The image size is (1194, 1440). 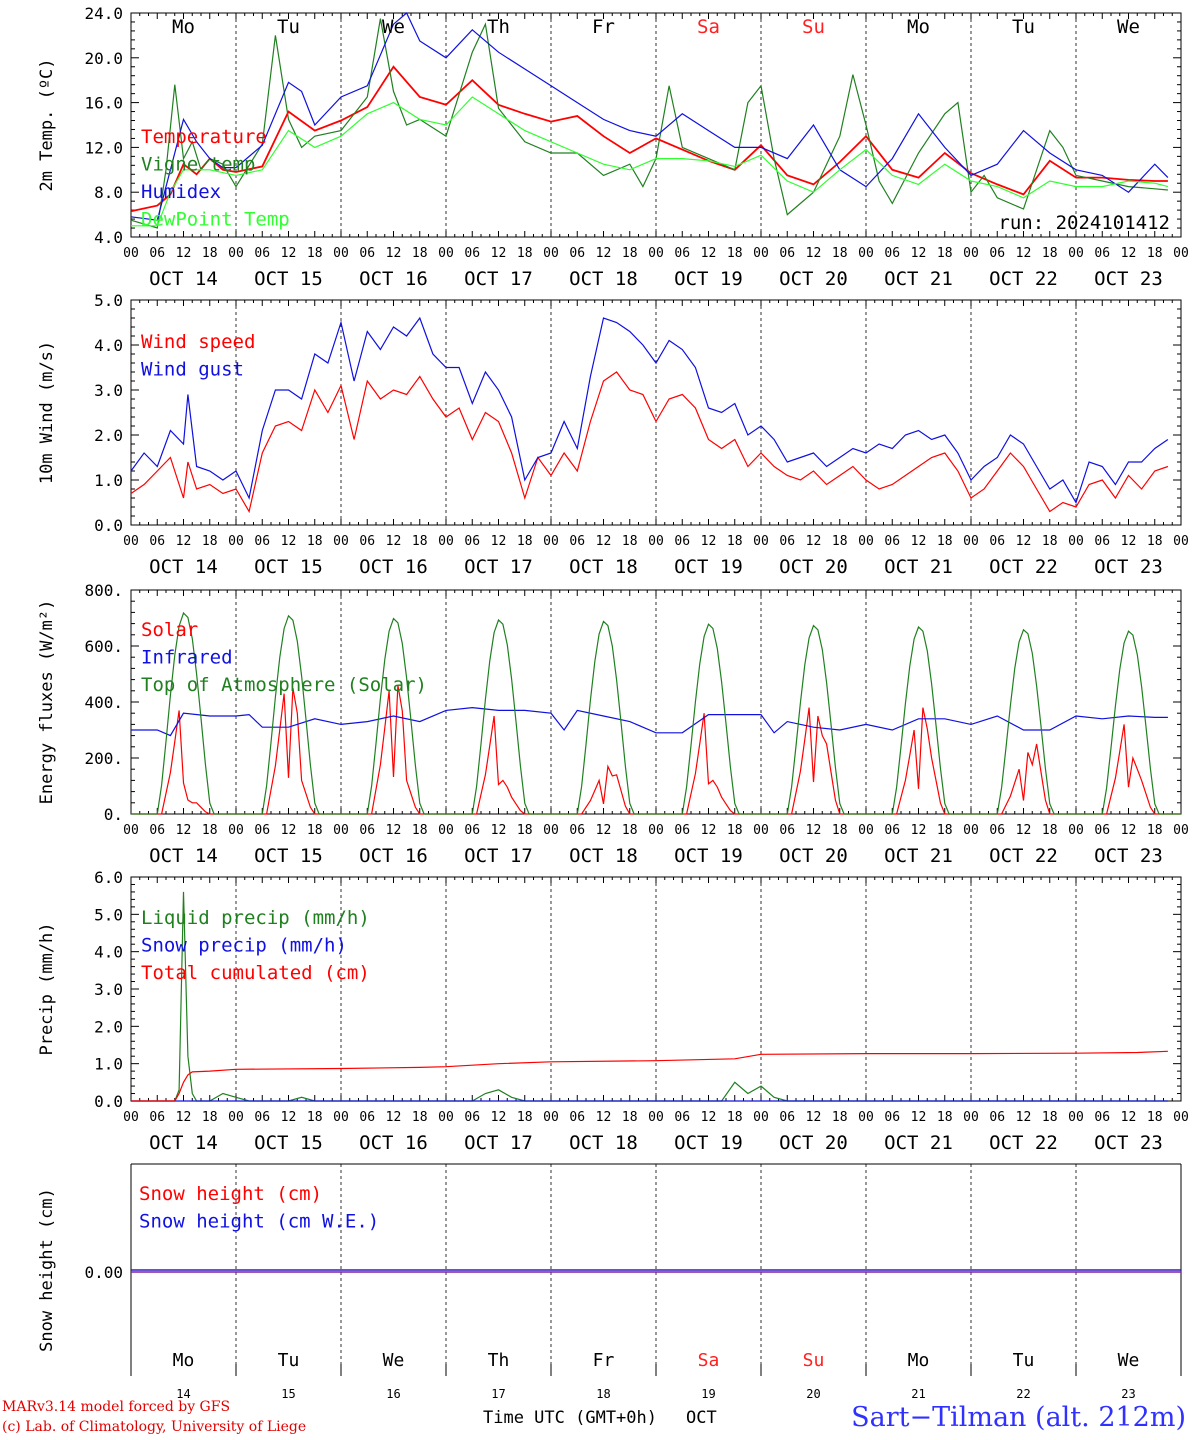 I want to click on y-tick-label: 2.0, so click(x=108, y=1026).